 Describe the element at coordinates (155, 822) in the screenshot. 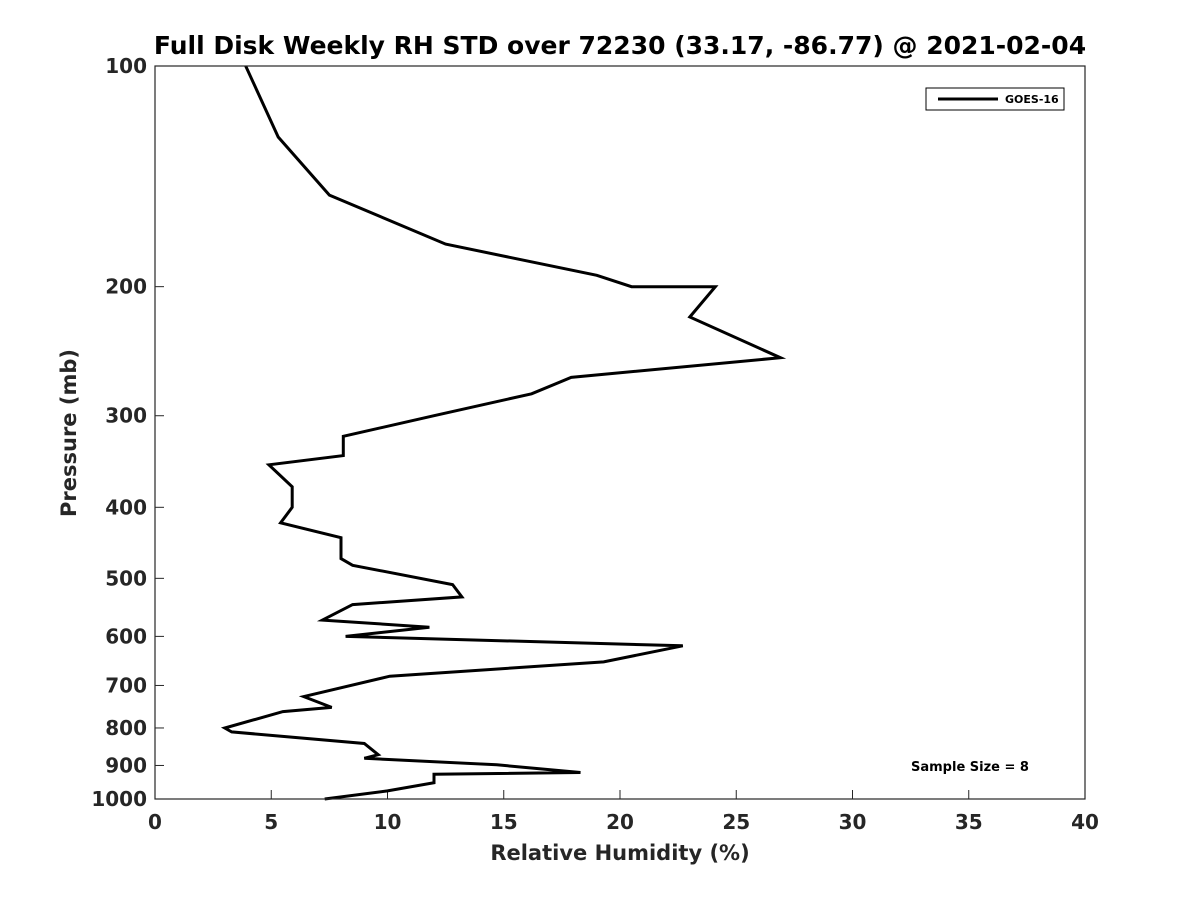

I see `x-tick-label: 0` at that location.